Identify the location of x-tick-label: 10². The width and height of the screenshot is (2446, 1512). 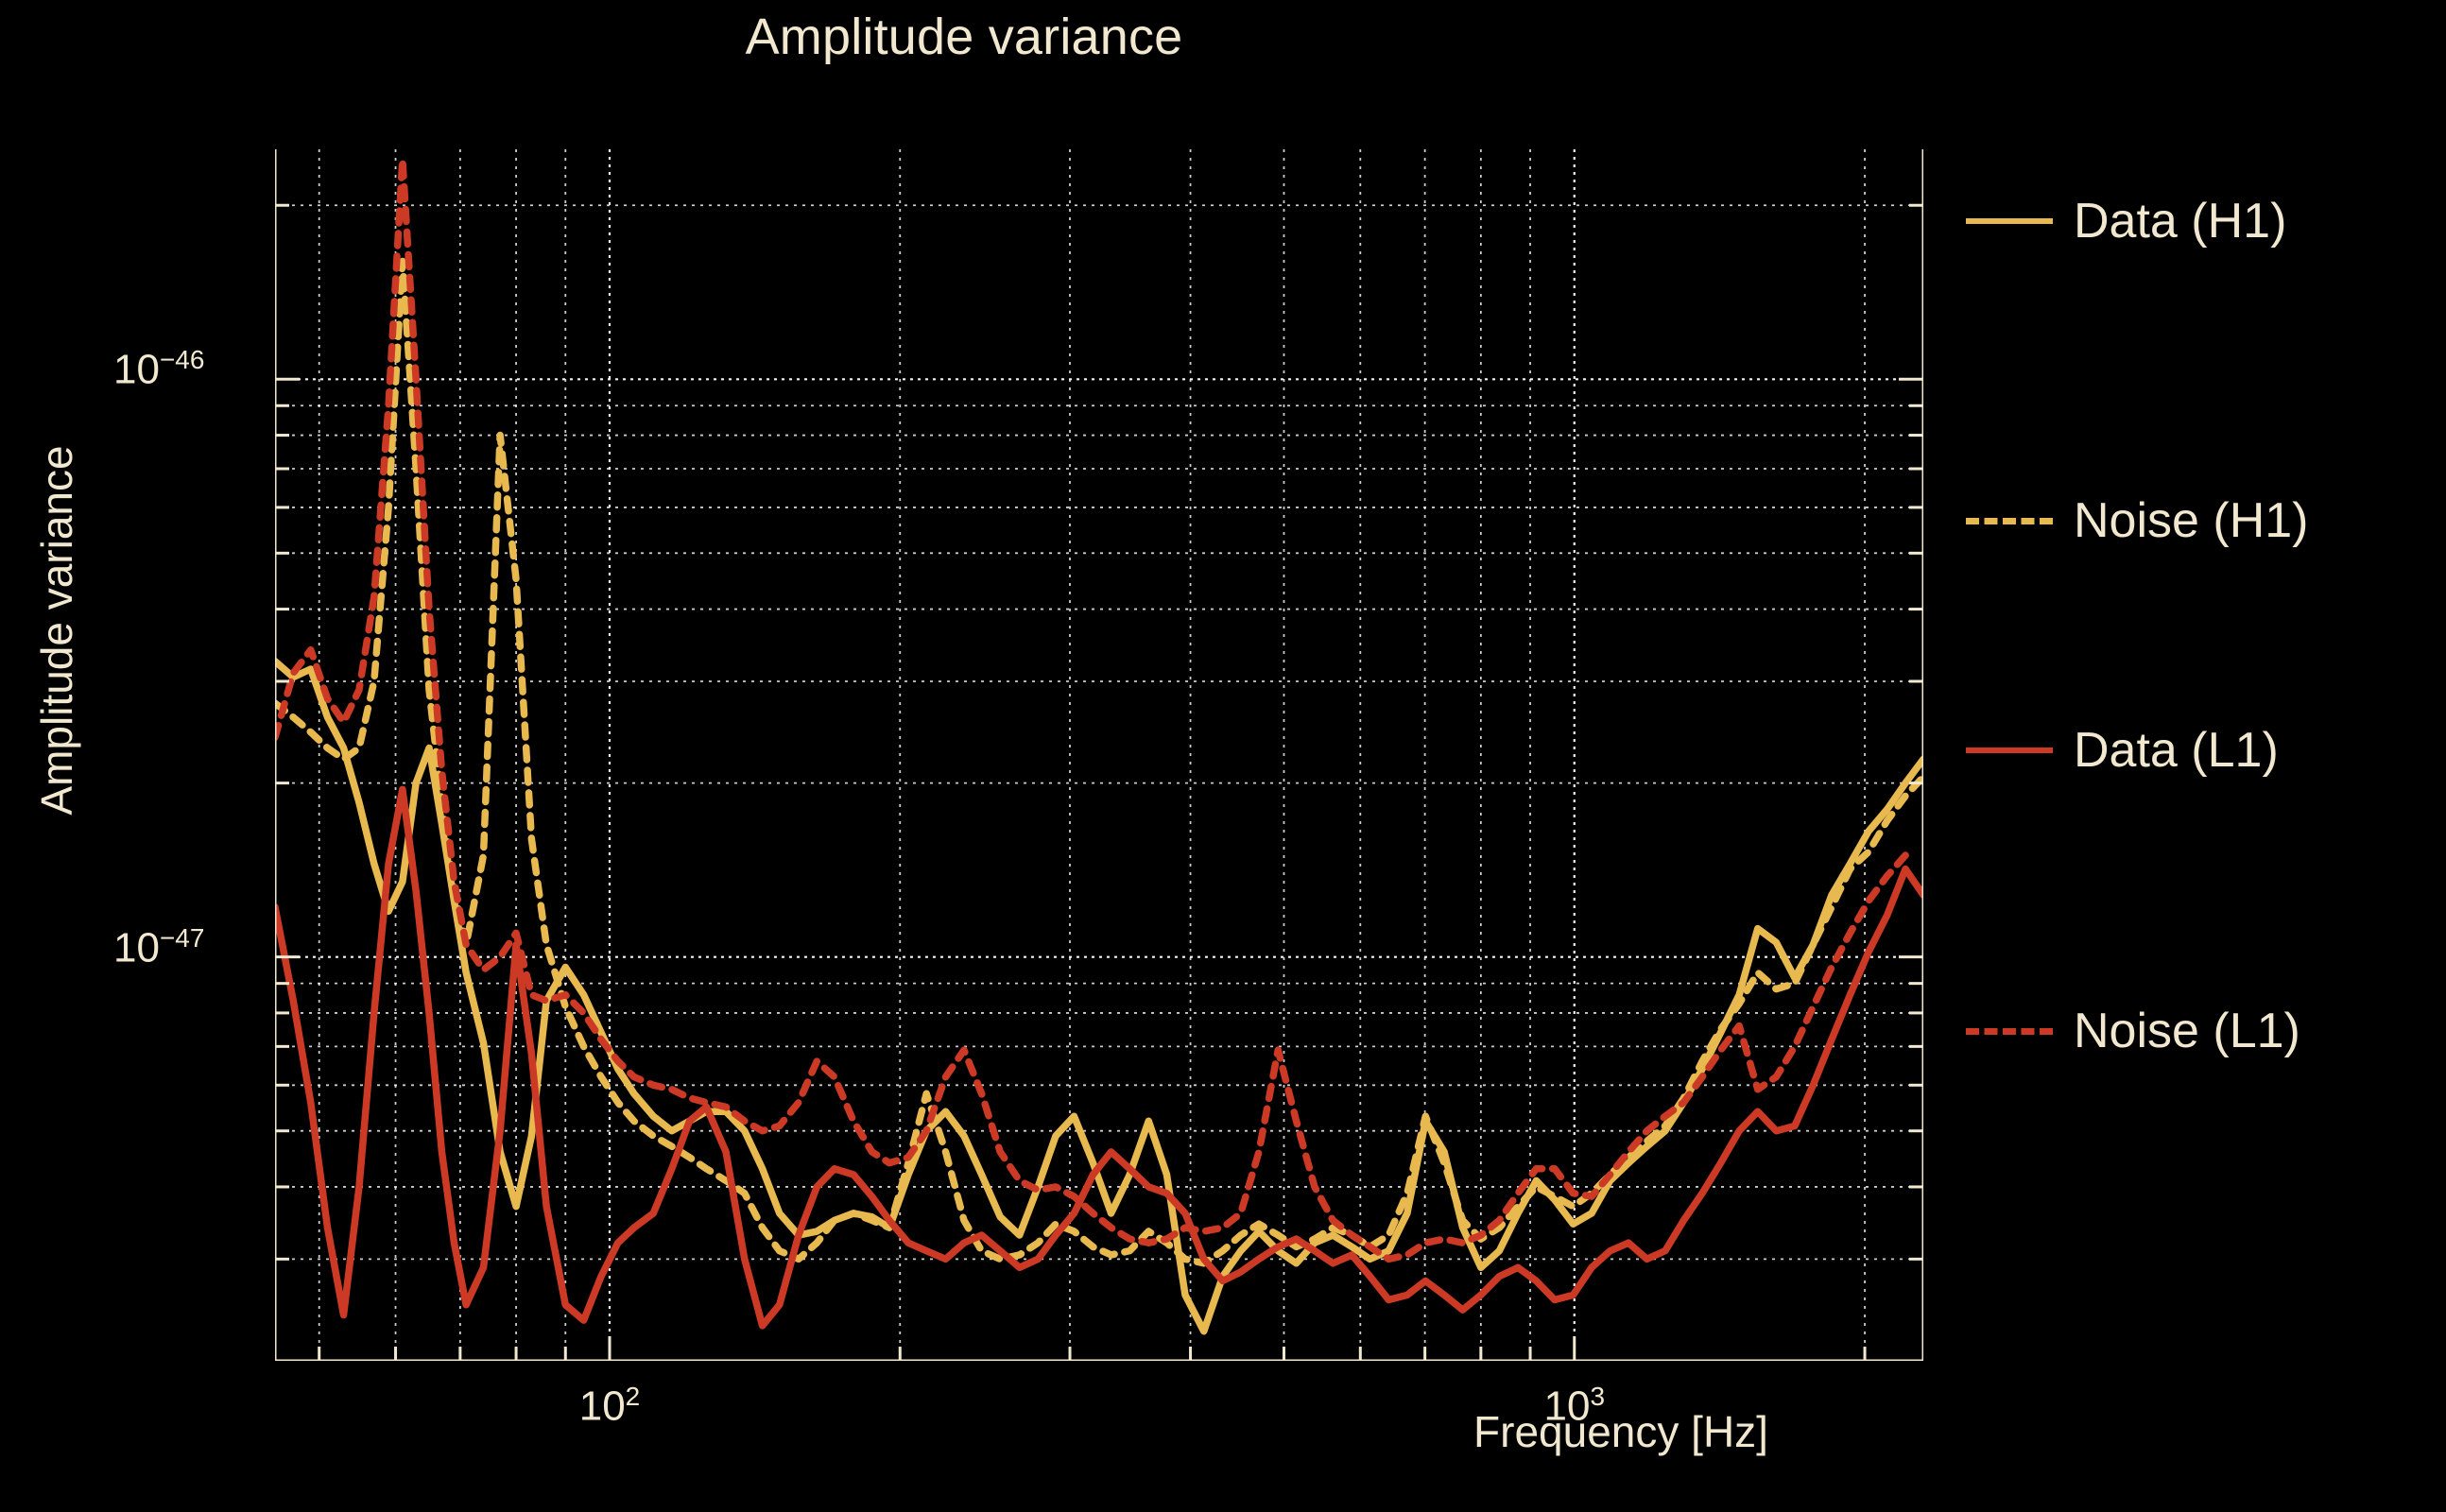
(610, 1406).